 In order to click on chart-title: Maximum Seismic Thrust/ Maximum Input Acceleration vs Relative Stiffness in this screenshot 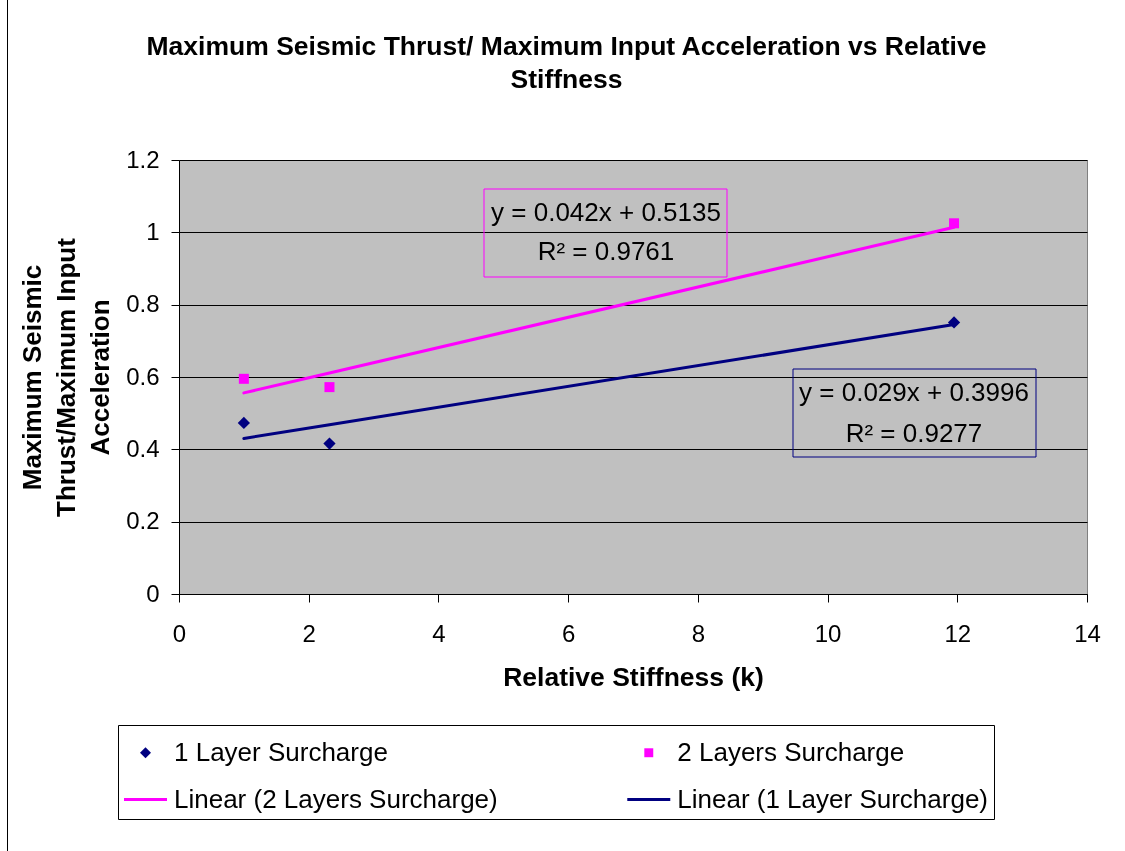, I will do `click(566, 62)`.